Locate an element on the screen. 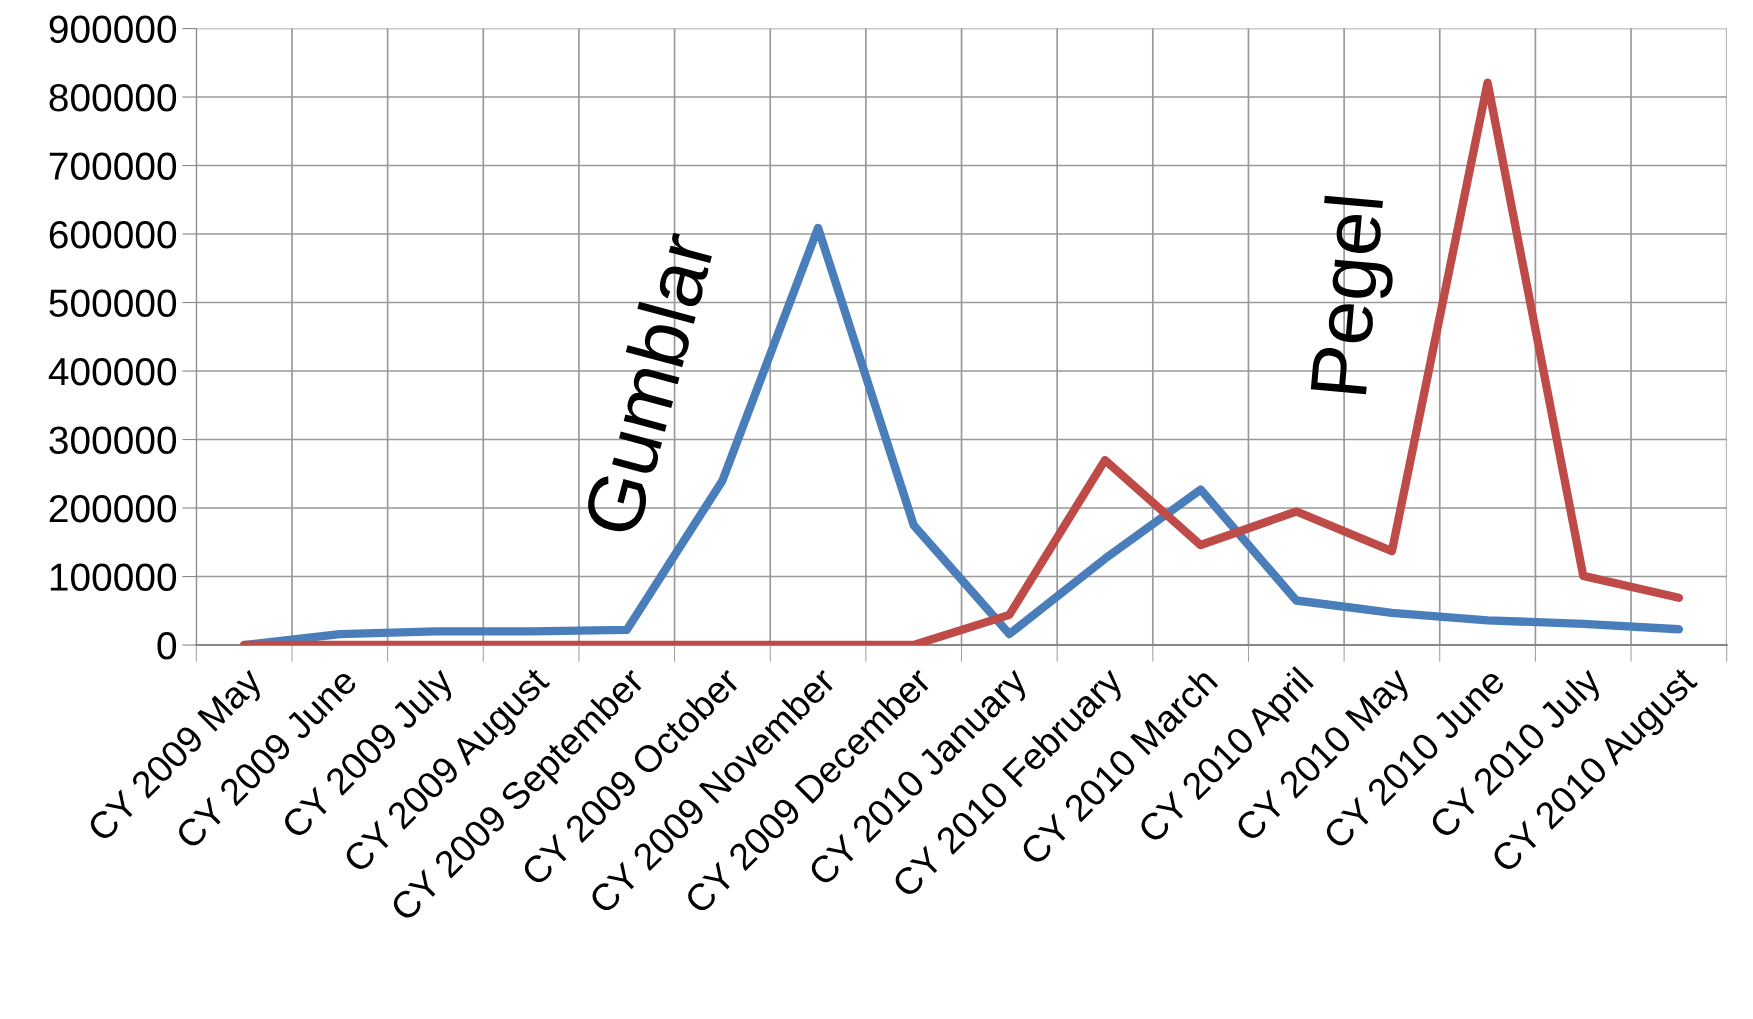 The width and height of the screenshot is (1753, 1019). y-tick-label: 400000 is located at coordinates (112, 371).